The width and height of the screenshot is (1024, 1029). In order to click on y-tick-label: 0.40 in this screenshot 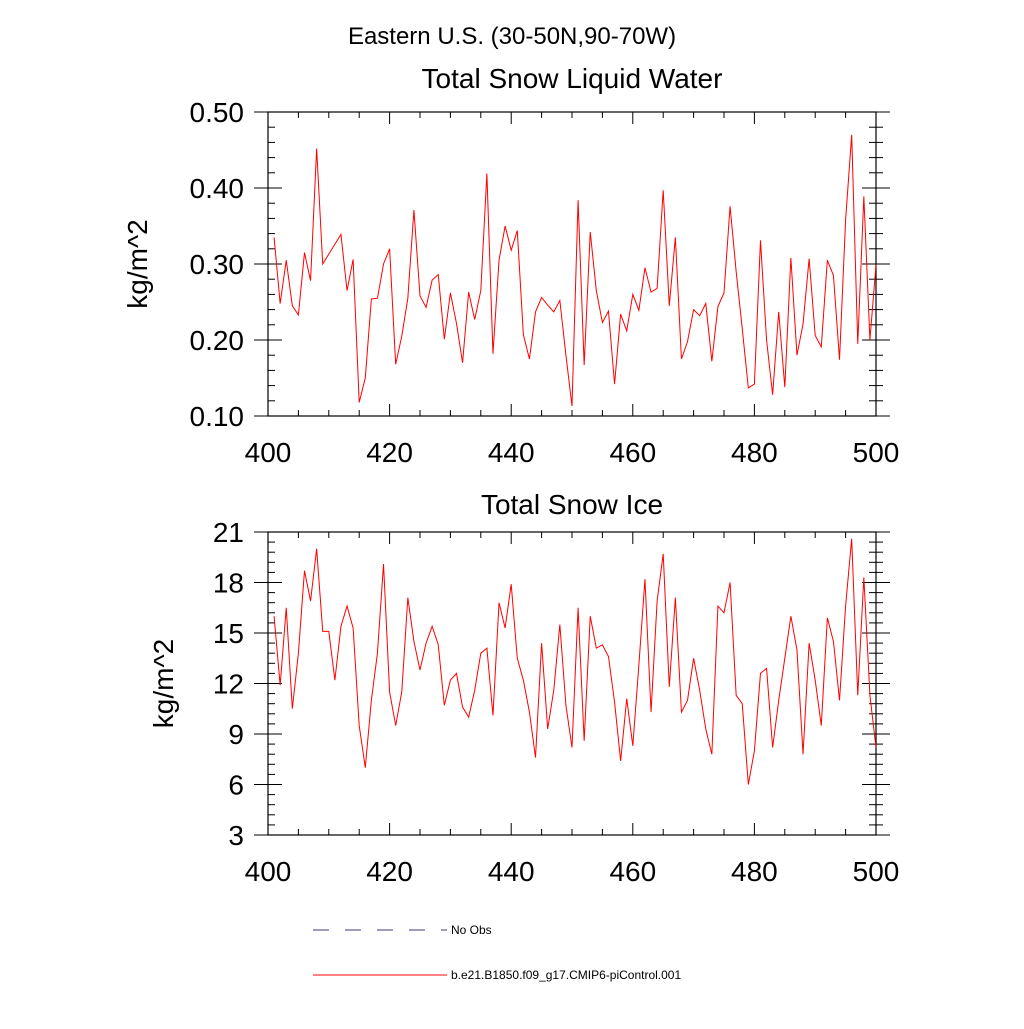, I will do `click(217, 188)`.